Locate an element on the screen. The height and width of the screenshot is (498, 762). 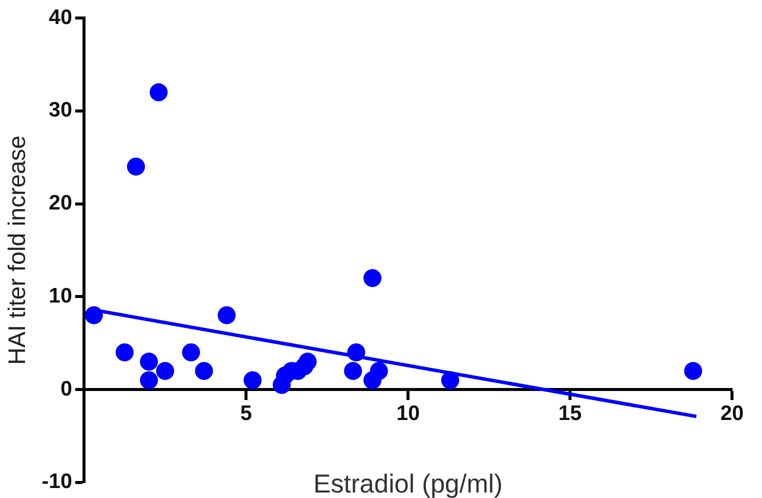
x-tick-label: 20 is located at coordinates (732, 413).